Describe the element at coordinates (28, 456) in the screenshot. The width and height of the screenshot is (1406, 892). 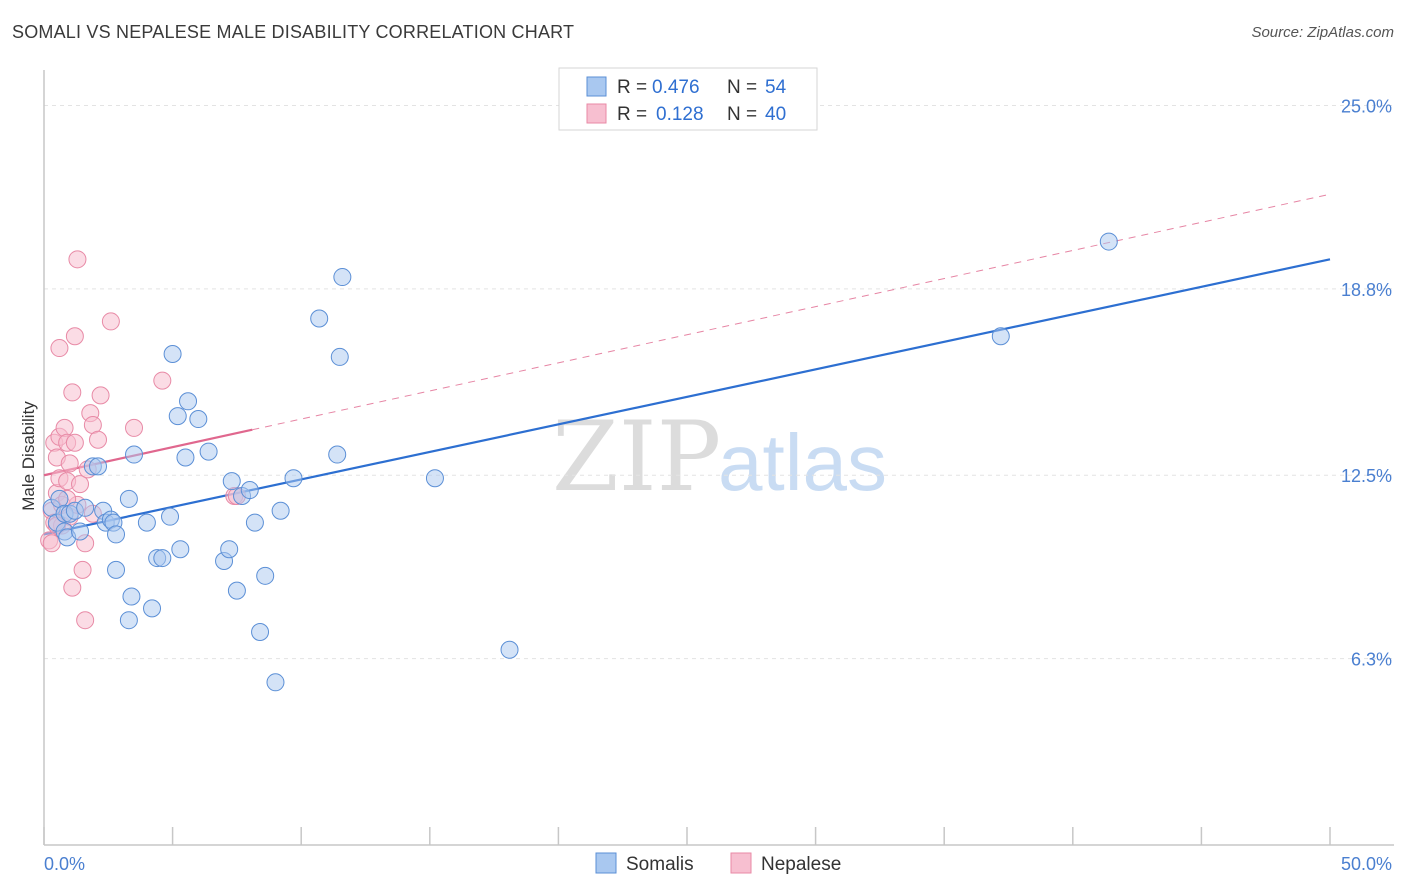
I see `y-axis-label: Male Disability` at that location.